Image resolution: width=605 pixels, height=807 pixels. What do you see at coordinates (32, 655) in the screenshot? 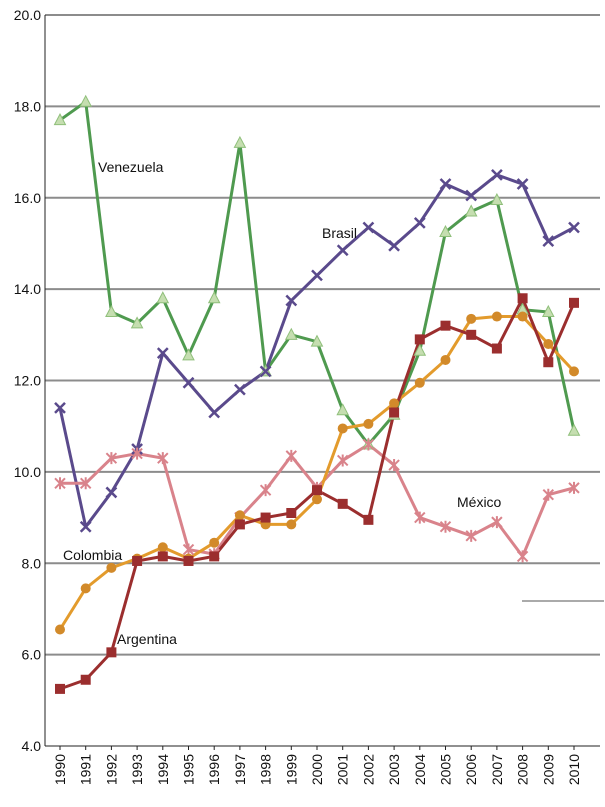
I see `y-tick-label: 6.0` at bounding box center [32, 655].